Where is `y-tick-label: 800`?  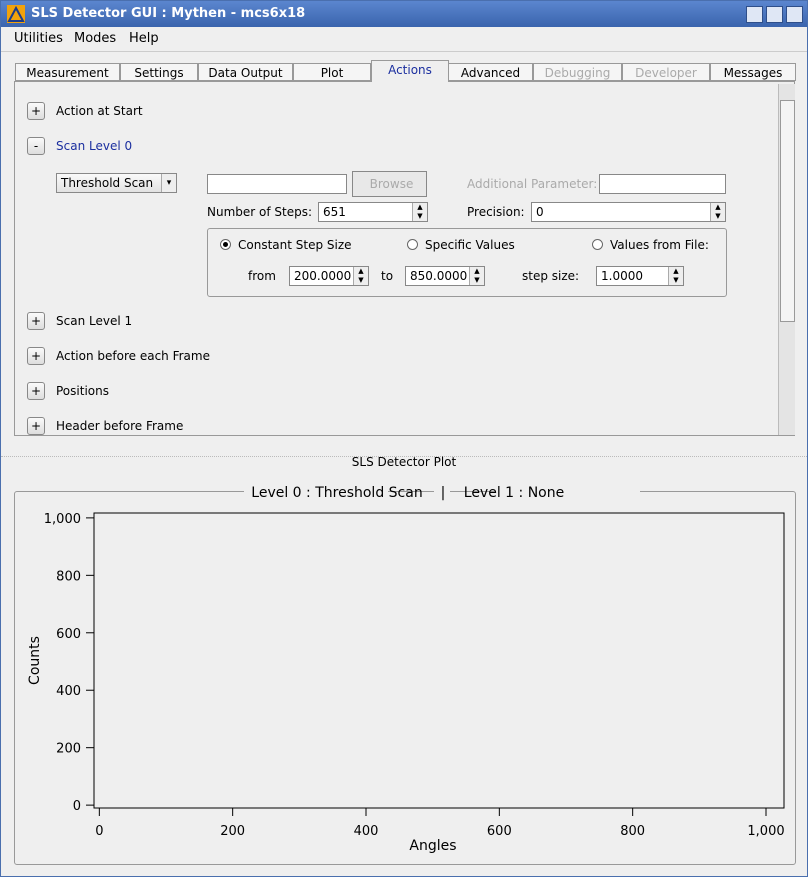
y-tick-label: 800 is located at coordinates (68, 576).